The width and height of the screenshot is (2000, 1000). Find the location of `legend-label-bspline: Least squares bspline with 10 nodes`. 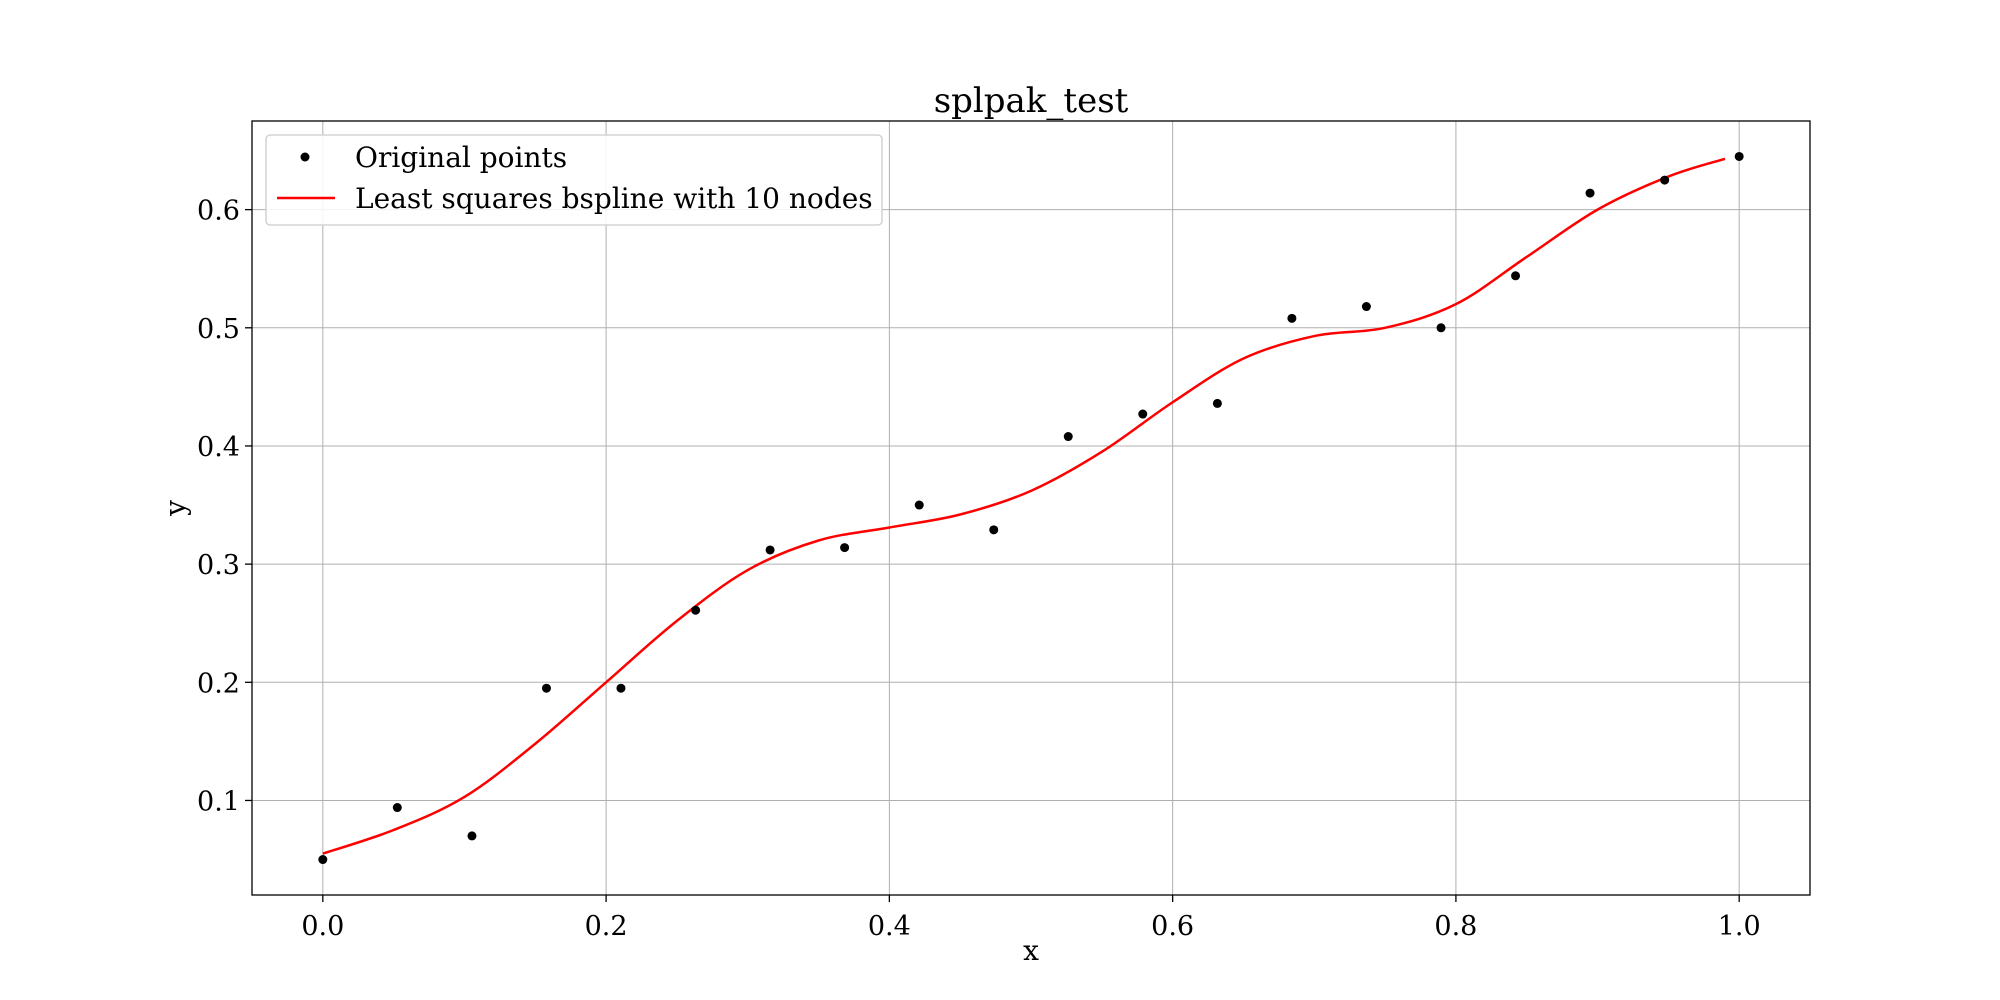

legend-label-bspline: Least squares bspline with 10 nodes is located at coordinates (614, 198).